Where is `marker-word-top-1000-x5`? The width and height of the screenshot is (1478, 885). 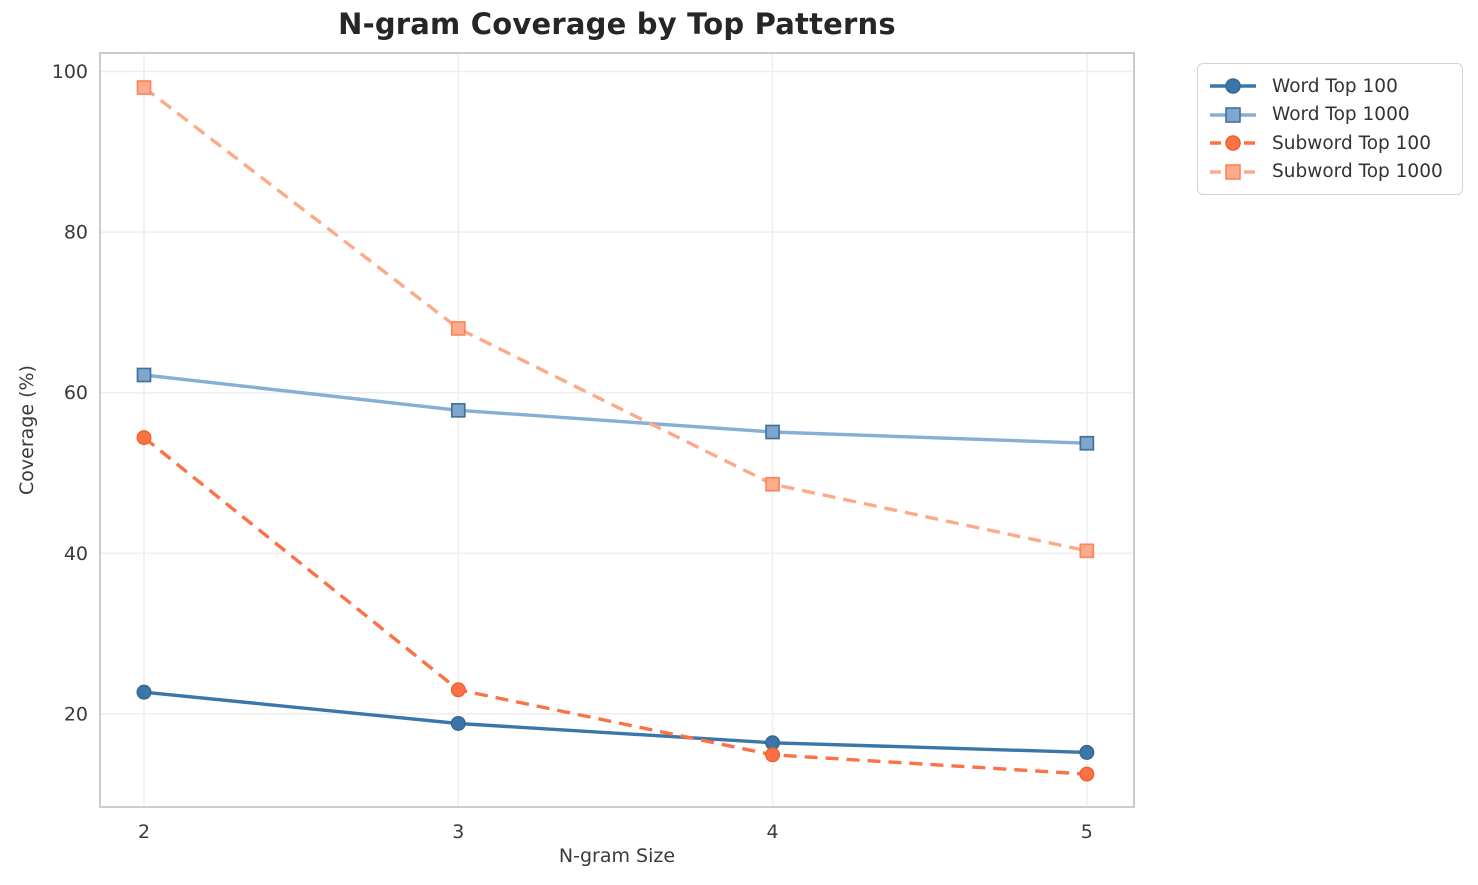
marker-word-top-1000-x5 is located at coordinates (1087, 443).